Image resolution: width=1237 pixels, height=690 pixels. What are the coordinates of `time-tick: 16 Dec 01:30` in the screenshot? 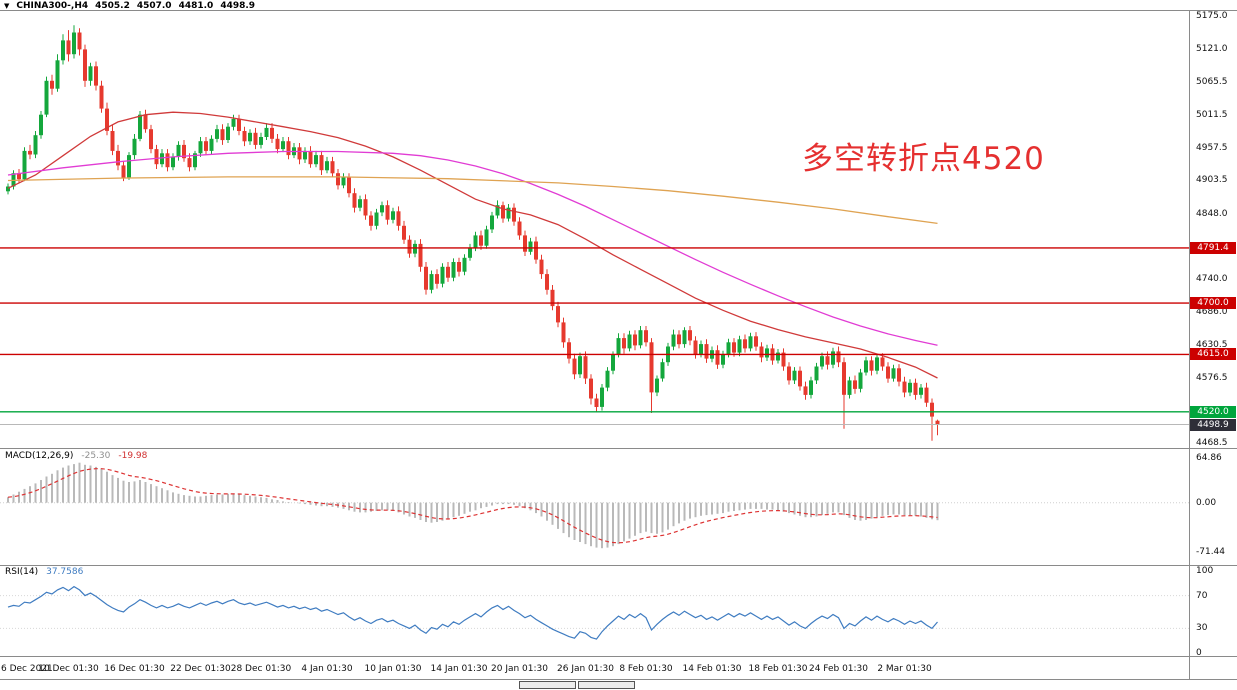 It's located at (134, 669).